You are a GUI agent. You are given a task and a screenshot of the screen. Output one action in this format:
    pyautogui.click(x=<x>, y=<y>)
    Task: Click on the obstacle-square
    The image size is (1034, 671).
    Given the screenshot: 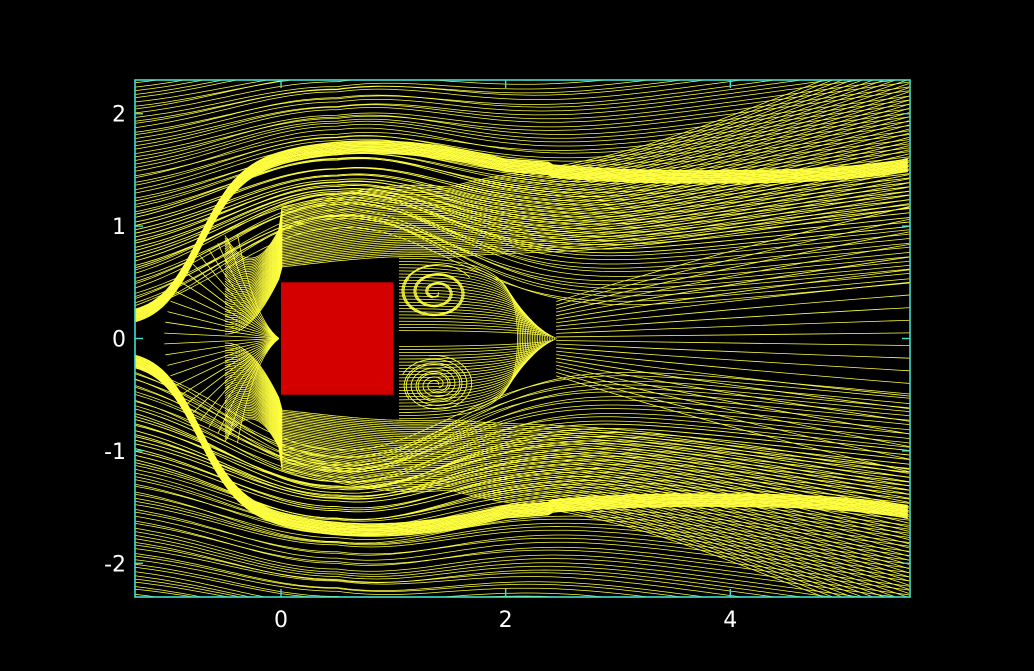 What is the action you would take?
    pyautogui.click(x=337, y=338)
    